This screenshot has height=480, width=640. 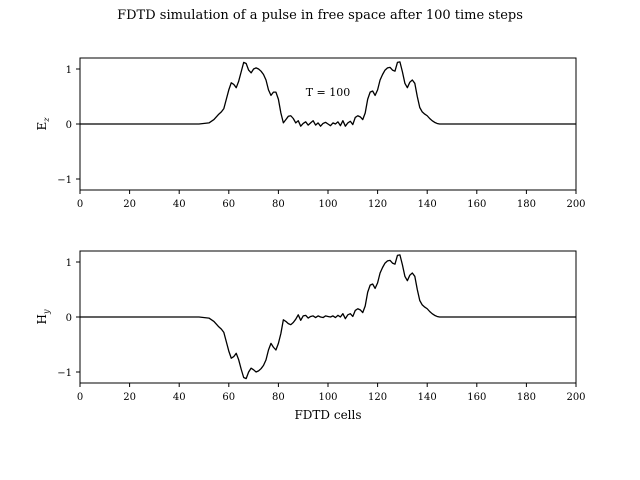 I want to click on hy-x-tick-label: 60, so click(x=228, y=397).